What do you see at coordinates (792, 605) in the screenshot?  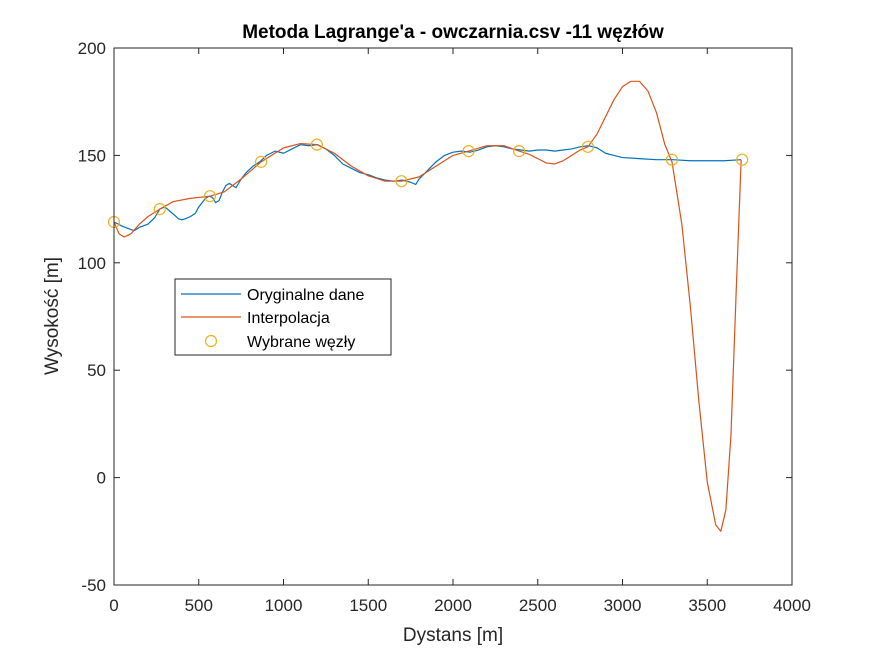 I see `x-tick-label: 4000` at bounding box center [792, 605].